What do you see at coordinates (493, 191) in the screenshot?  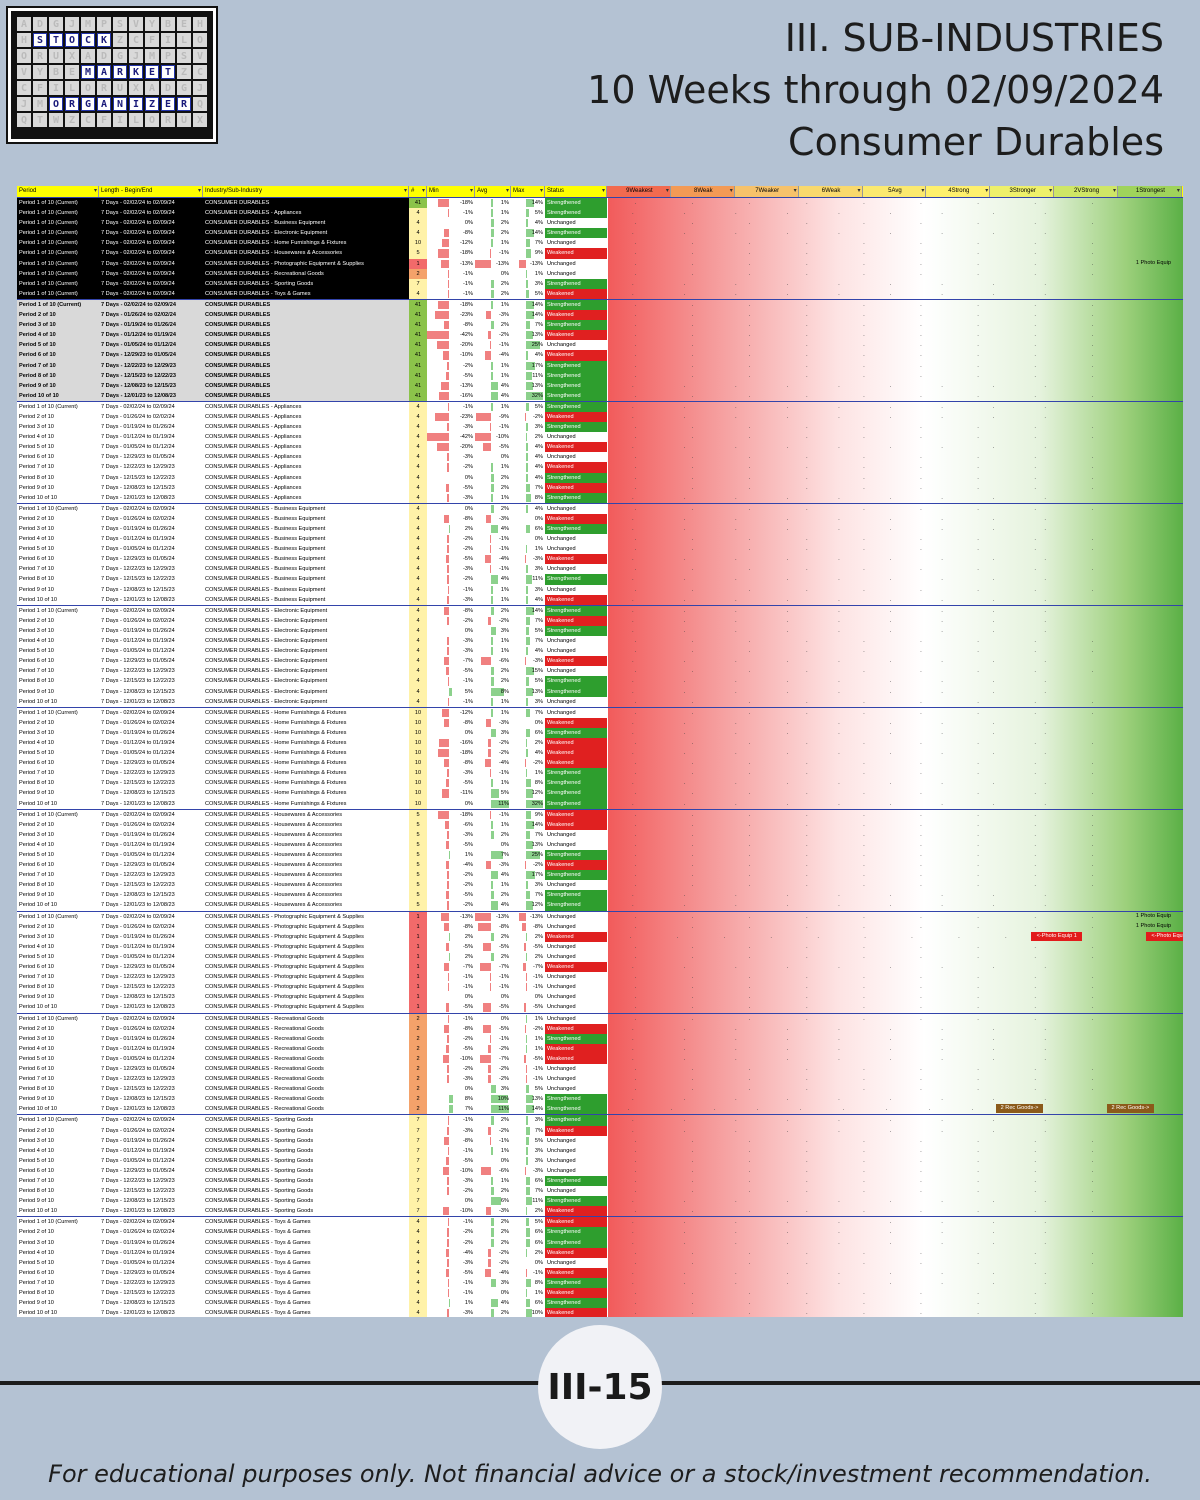 I see `col-avg-header: Avg` at bounding box center [493, 191].